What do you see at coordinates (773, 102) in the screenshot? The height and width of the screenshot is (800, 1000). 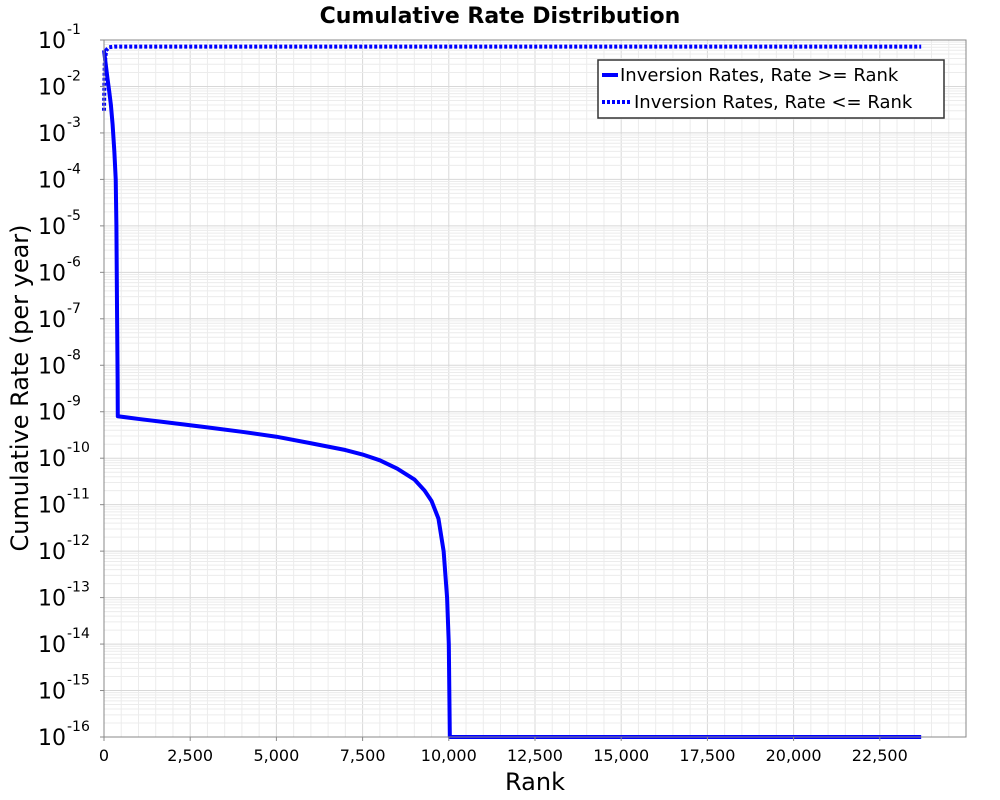 I see `legend-entry-rate-le-rank: Inversion Rates, Rate <= Rank` at bounding box center [773, 102].